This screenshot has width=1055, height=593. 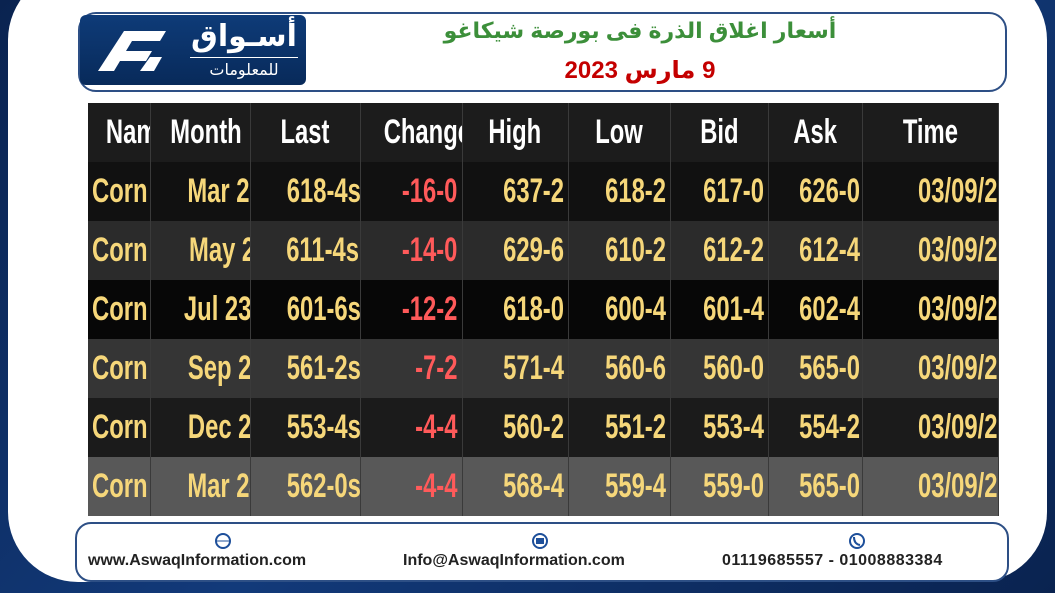 What do you see at coordinates (533, 427) in the screenshot?
I see `table-cell-text: 560-2` at bounding box center [533, 427].